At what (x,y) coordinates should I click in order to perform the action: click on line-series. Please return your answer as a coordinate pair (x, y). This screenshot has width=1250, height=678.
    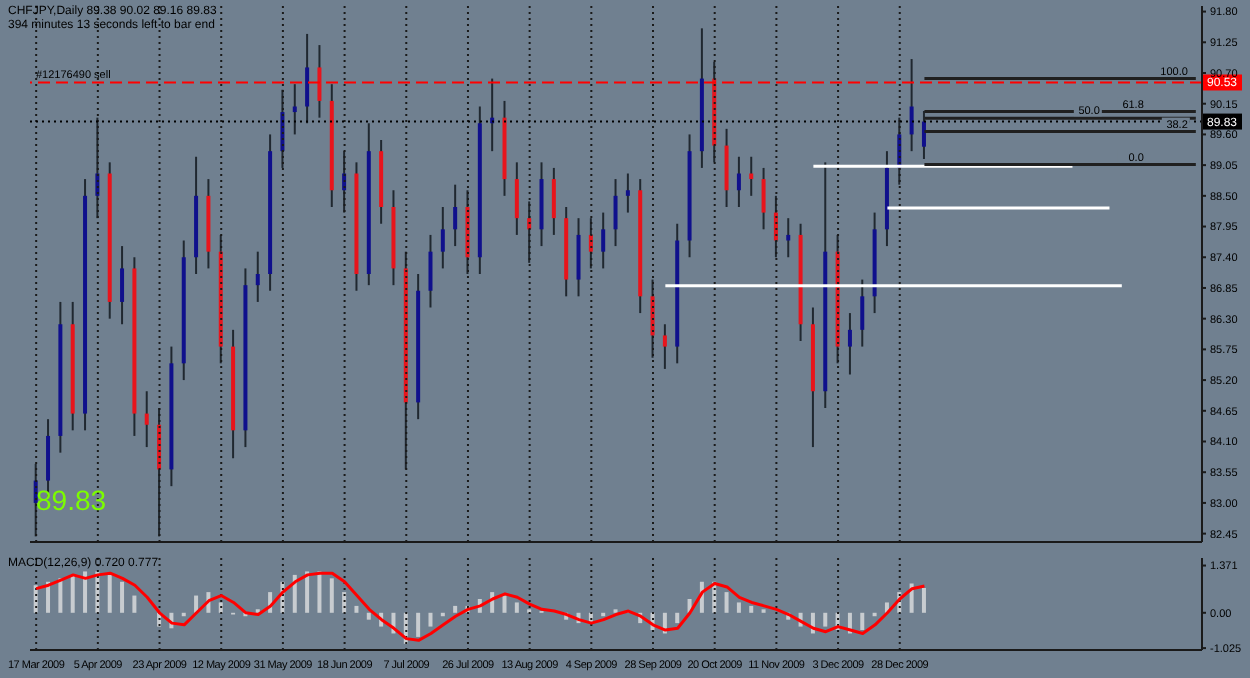
    Looking at the image, I should click on (480, 606).